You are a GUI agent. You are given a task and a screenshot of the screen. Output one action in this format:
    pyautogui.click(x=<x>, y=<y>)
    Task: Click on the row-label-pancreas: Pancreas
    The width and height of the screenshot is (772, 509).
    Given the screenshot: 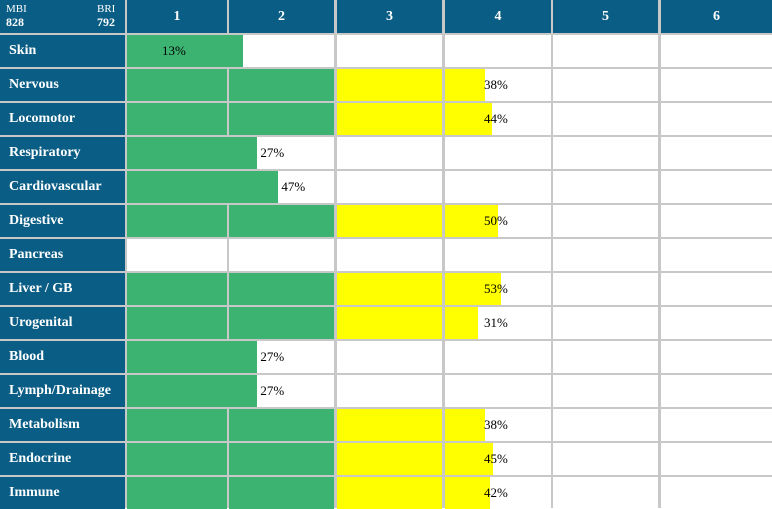 What is the action you would take?
    pyautogui.click(x=62, y=255)
    